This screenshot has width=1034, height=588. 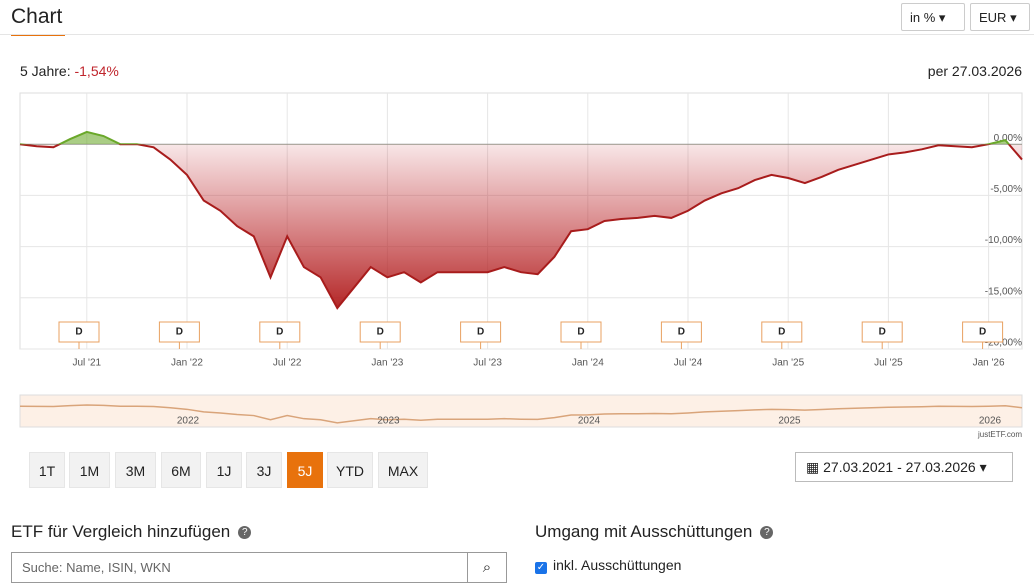 What do you see at coordinates (264, 470) in the screenshot?
I see `period-button: 3J` at bounding box center [264, 470].